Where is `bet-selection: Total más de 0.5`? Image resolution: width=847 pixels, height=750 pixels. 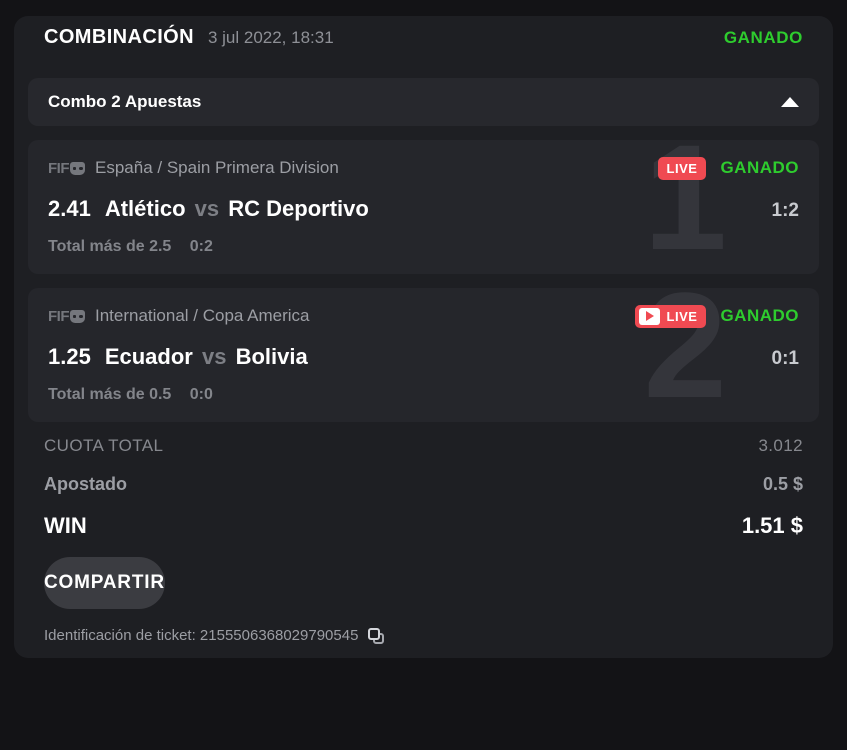 bet-selection: Total más de 0.5 is located at coordinates (110, 394).